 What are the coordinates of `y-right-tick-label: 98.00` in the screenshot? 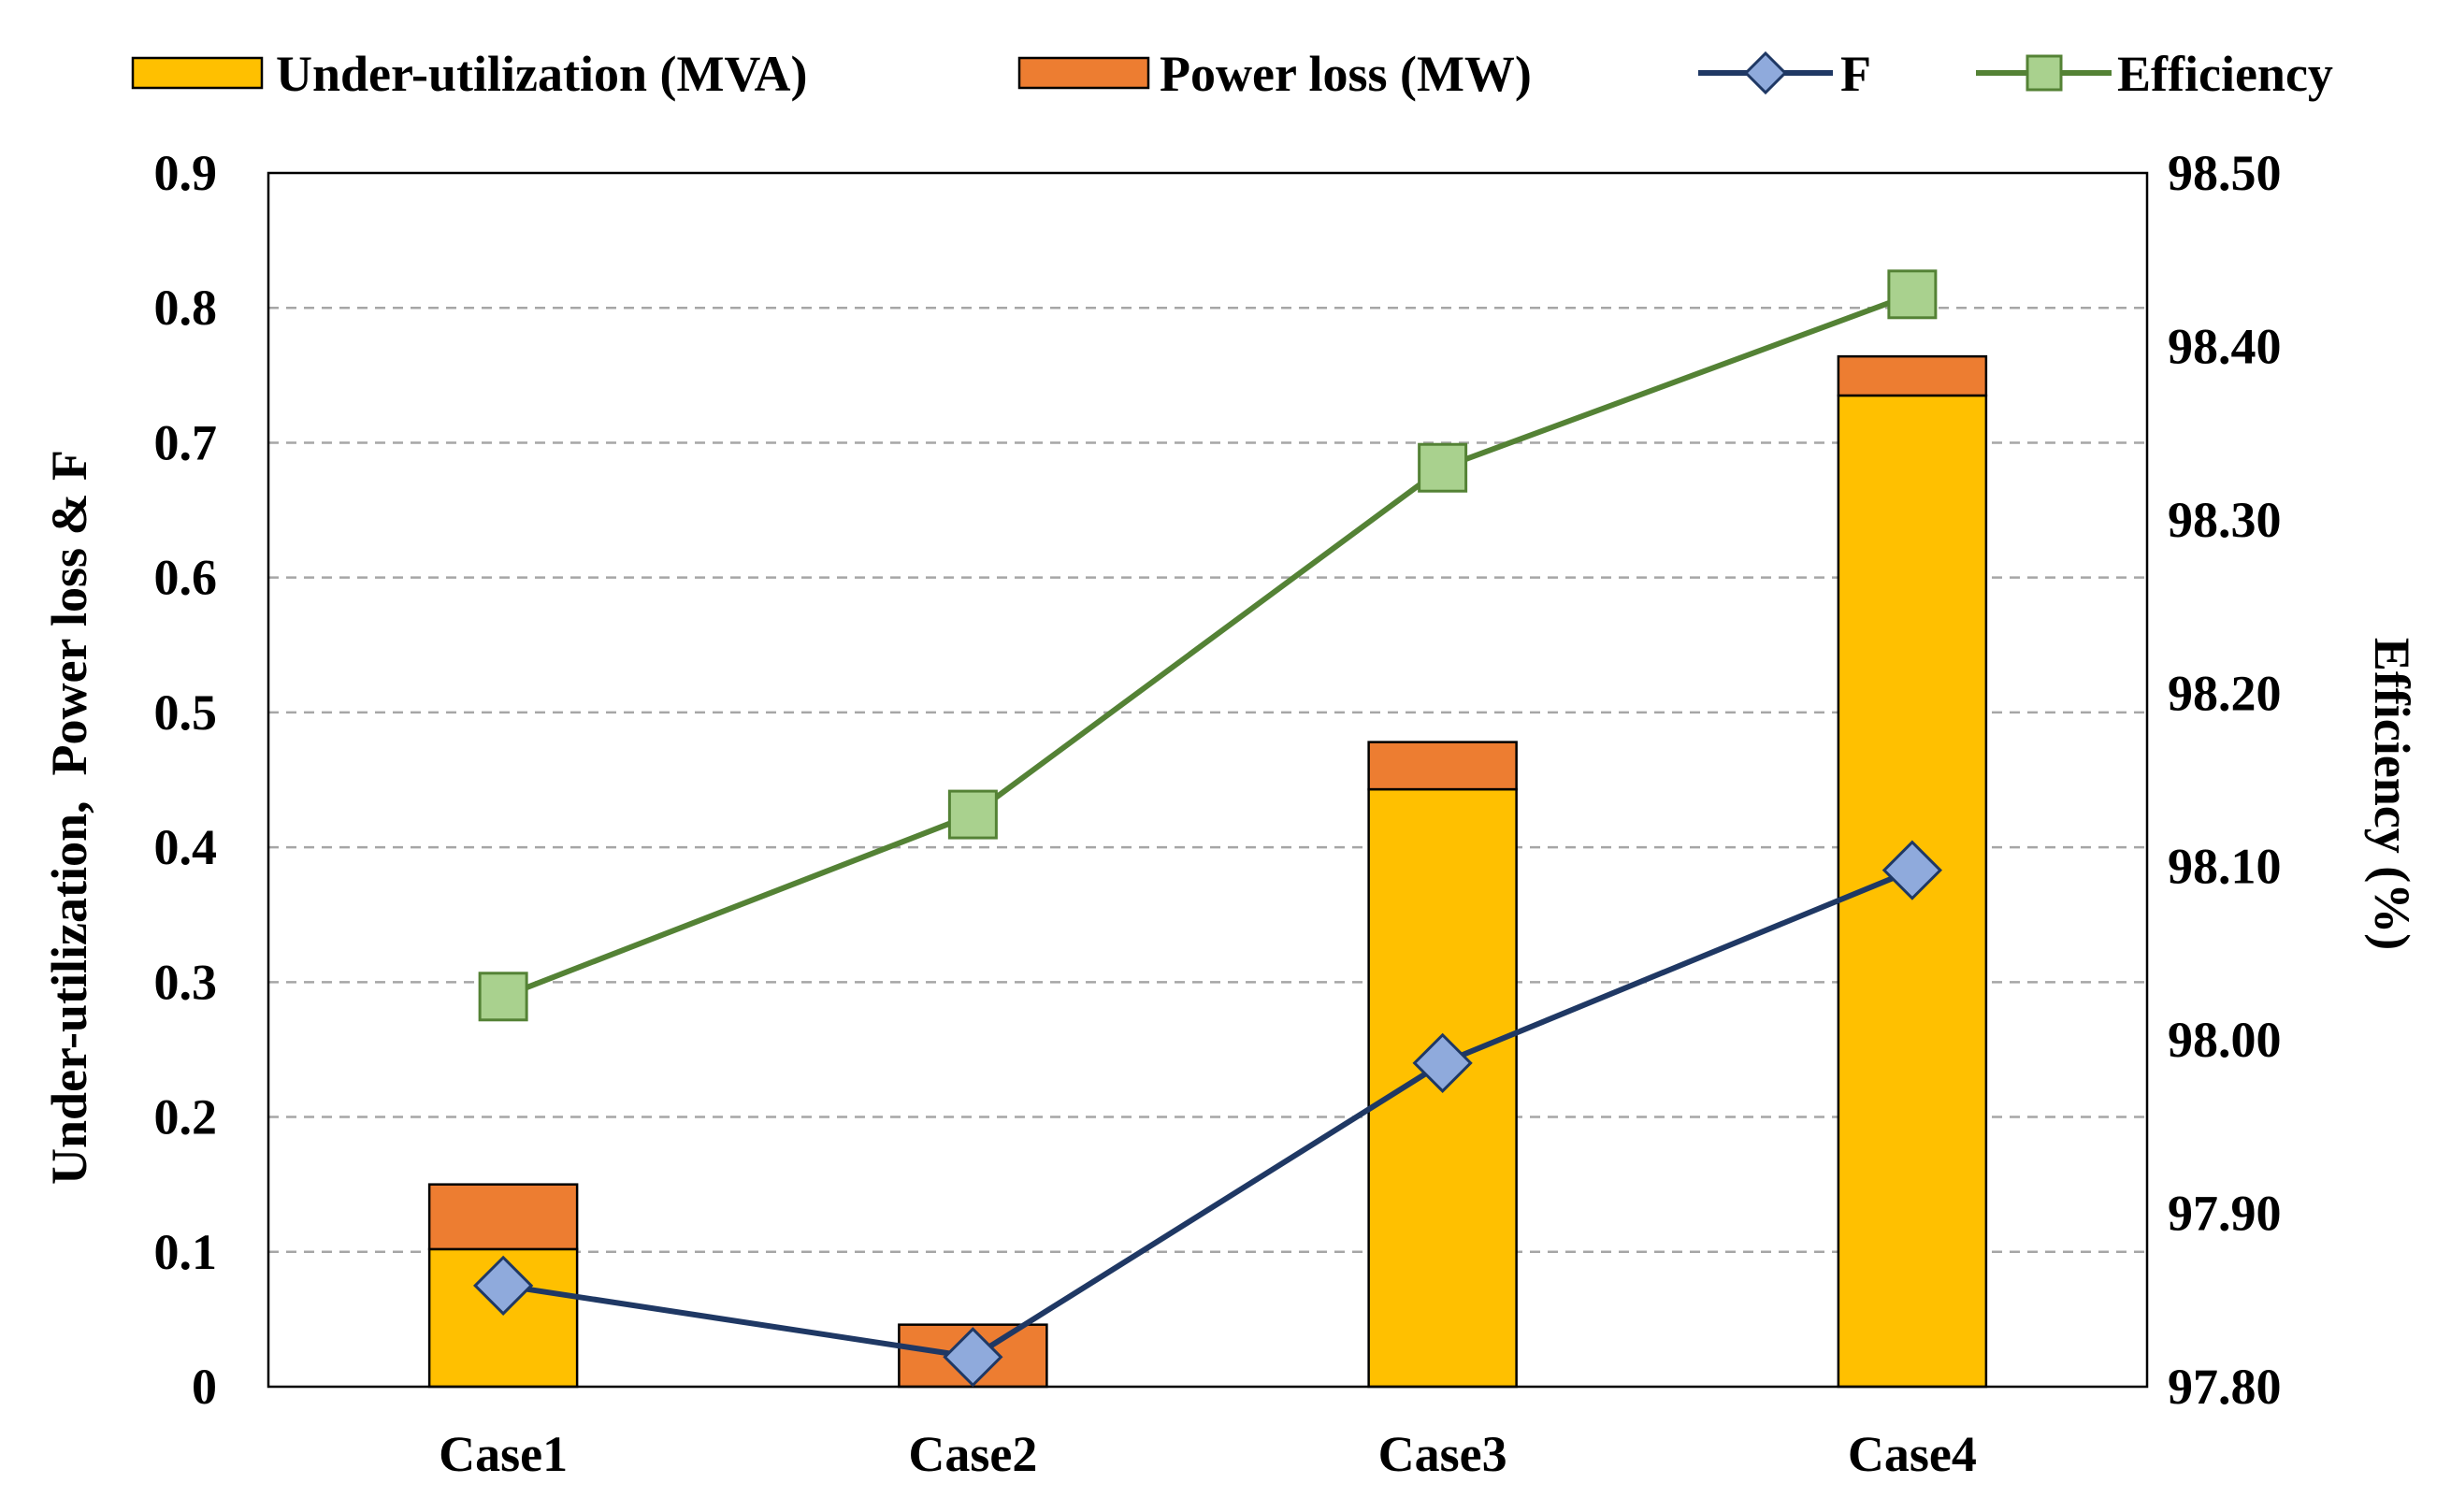 It's located at (2225, 1040).